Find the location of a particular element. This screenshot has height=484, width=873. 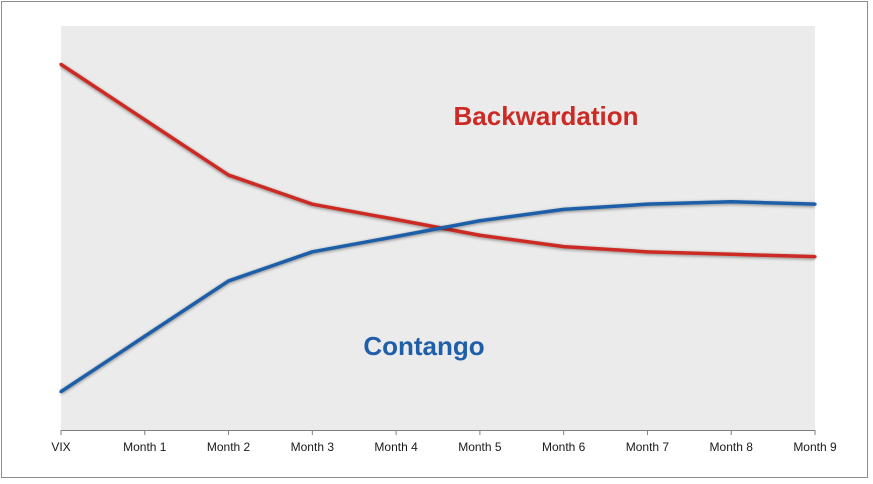

x-tick-label: Month 8 is located at coordinates (732, 447).